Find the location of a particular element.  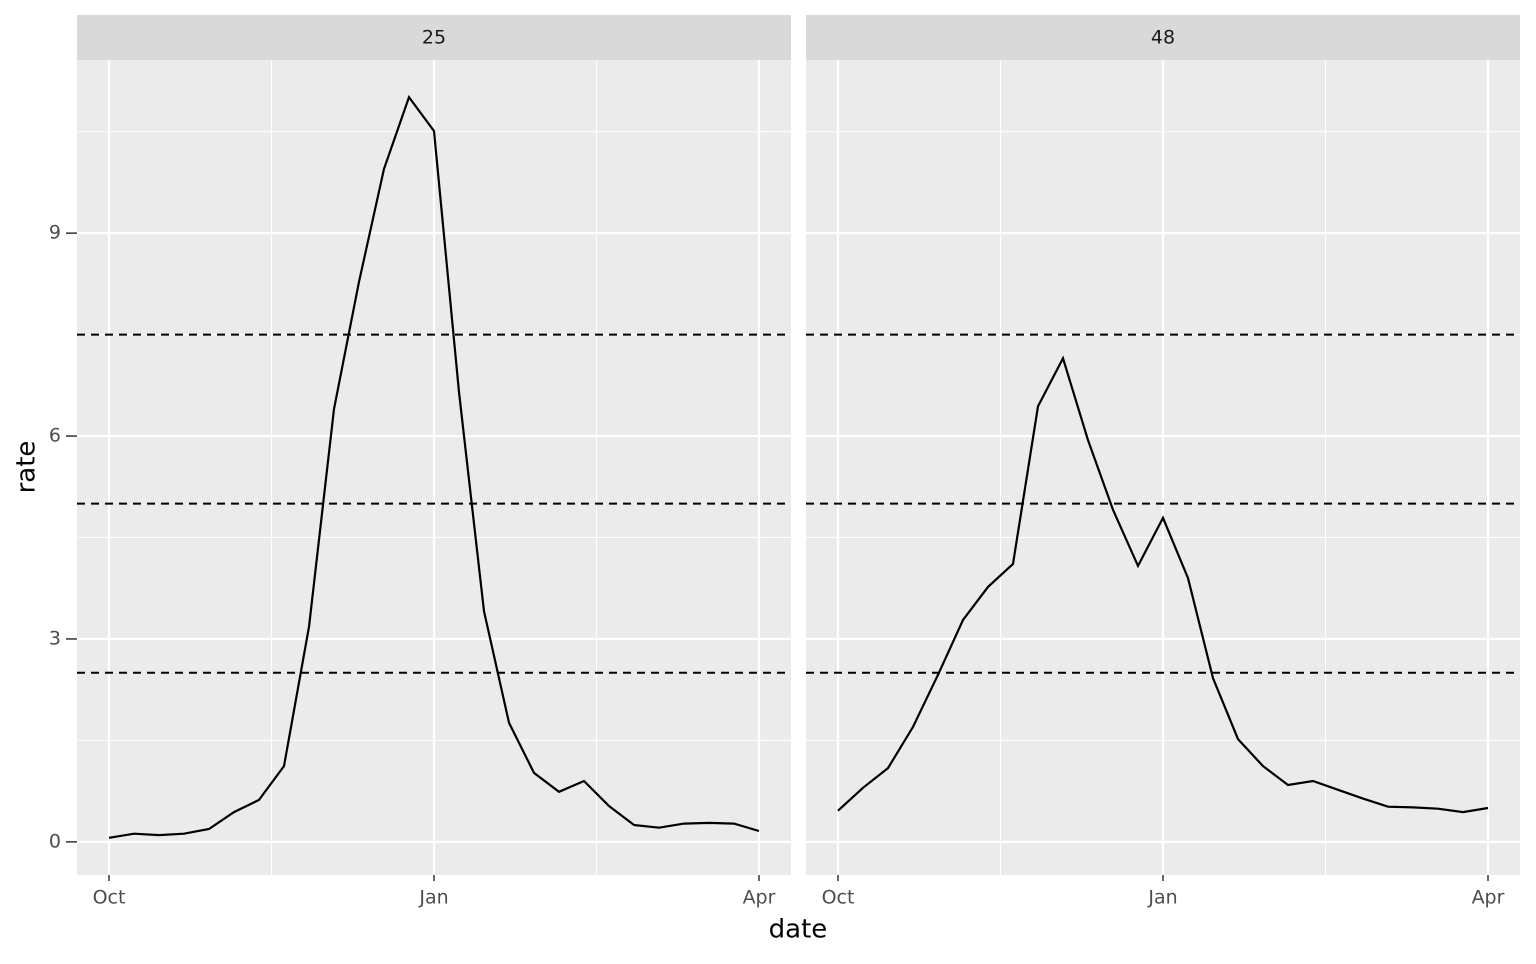

y-tick-label: 3 is located at coordinates (55, 638).